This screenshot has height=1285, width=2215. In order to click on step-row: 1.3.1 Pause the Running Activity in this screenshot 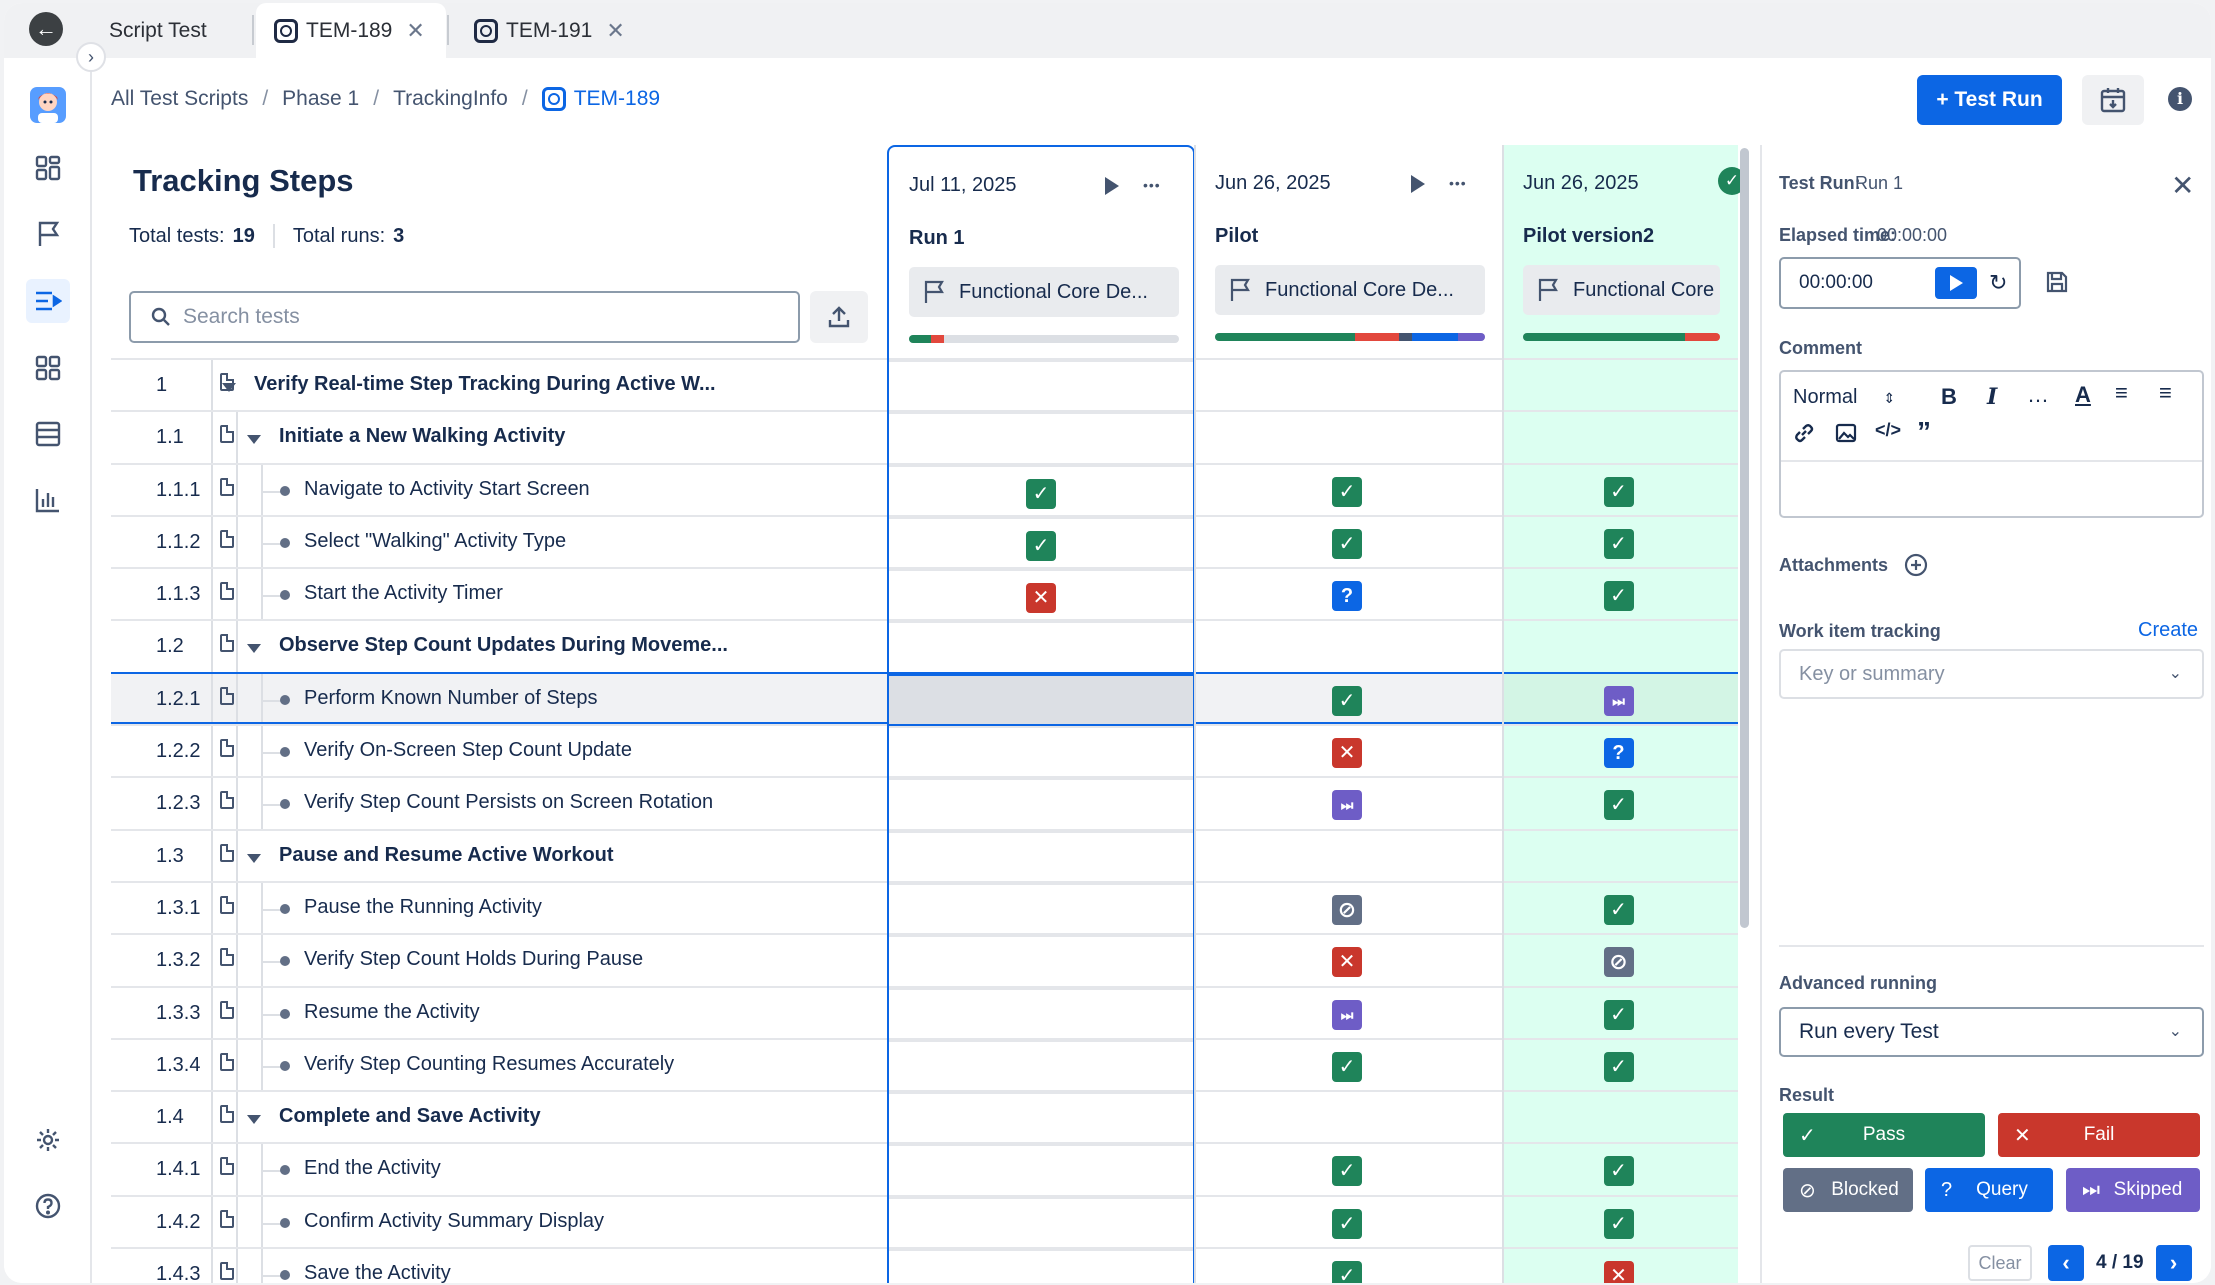, I will do `click(924, 907)`.